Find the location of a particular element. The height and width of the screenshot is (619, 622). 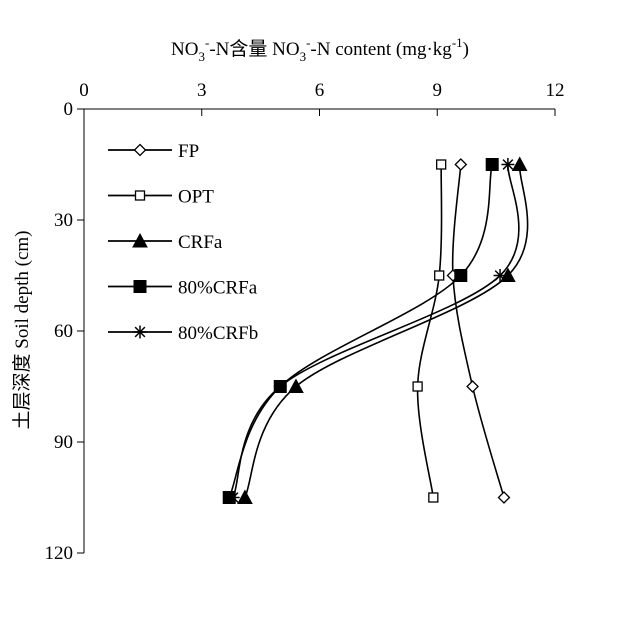

legend: FP OPT CRFa 80%CRFa 80%CRFb is located at coordinates (183, 242).